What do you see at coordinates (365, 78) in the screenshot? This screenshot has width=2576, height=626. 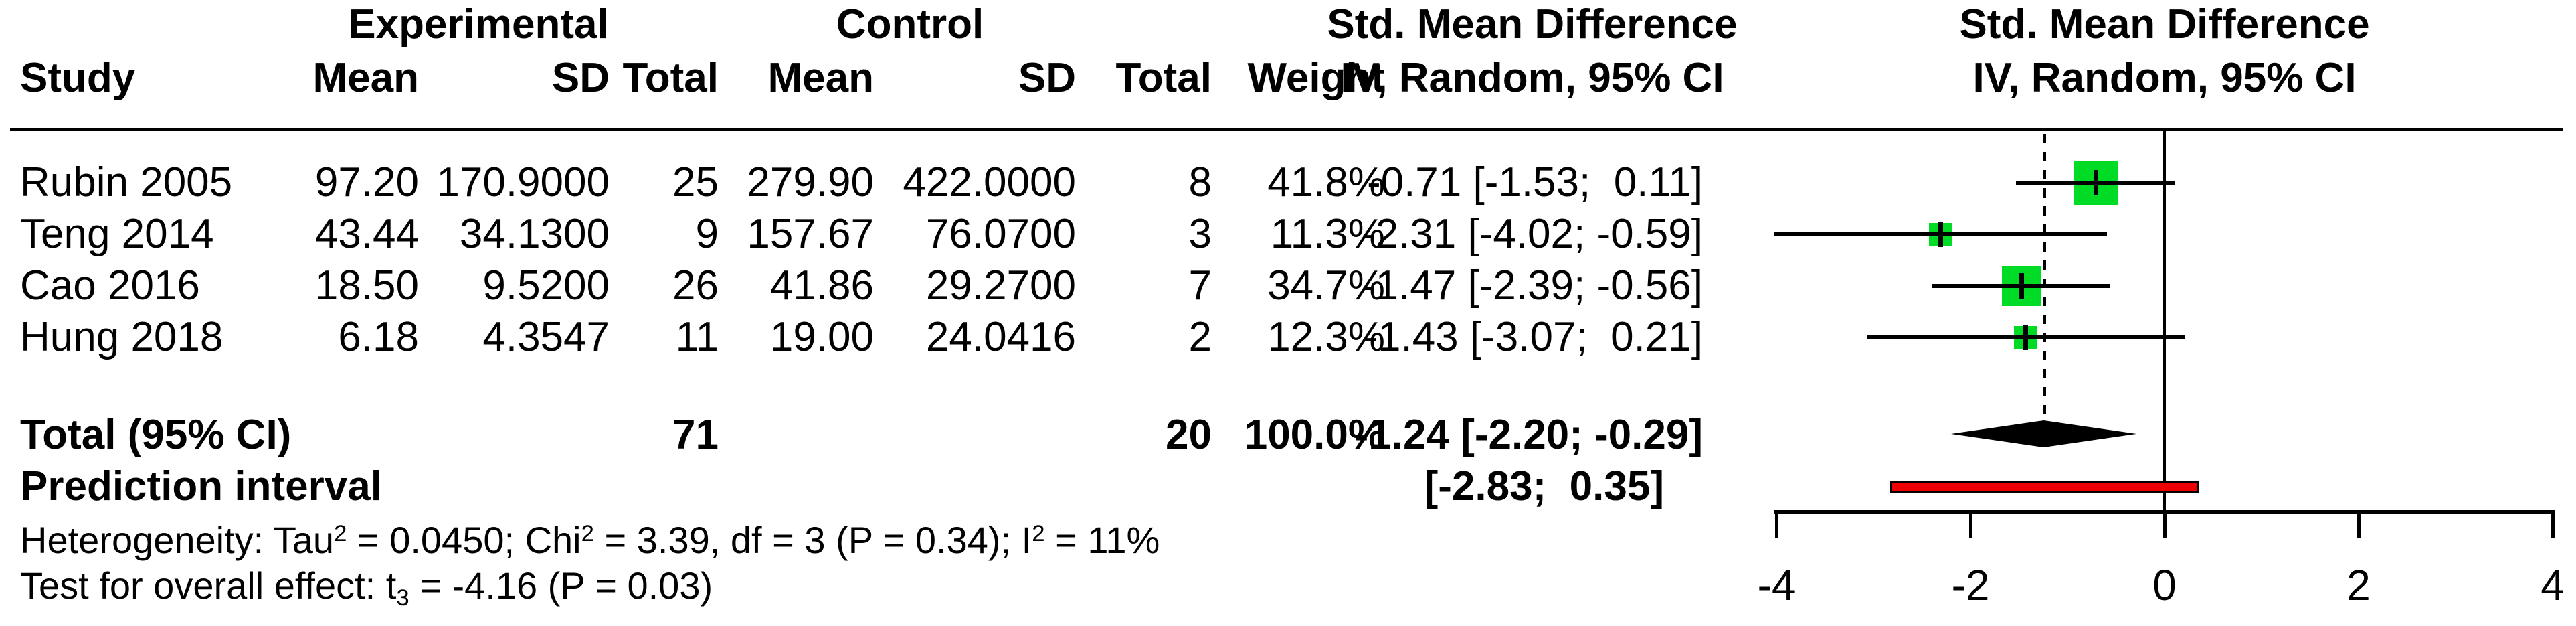 I see `col-header-exp-mean: Mean` at bounding box center [365, 78].